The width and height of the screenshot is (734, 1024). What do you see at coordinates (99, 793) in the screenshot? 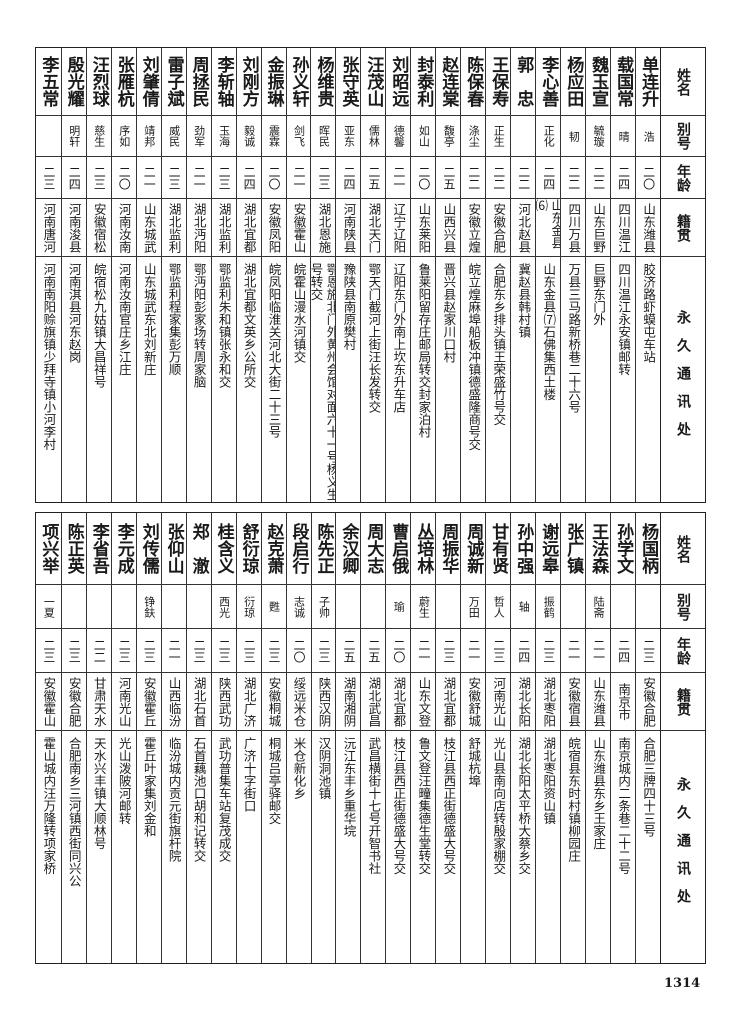
I see `person-address: 天水兴丰镇大顺林号` at bounding box center [99, 793].